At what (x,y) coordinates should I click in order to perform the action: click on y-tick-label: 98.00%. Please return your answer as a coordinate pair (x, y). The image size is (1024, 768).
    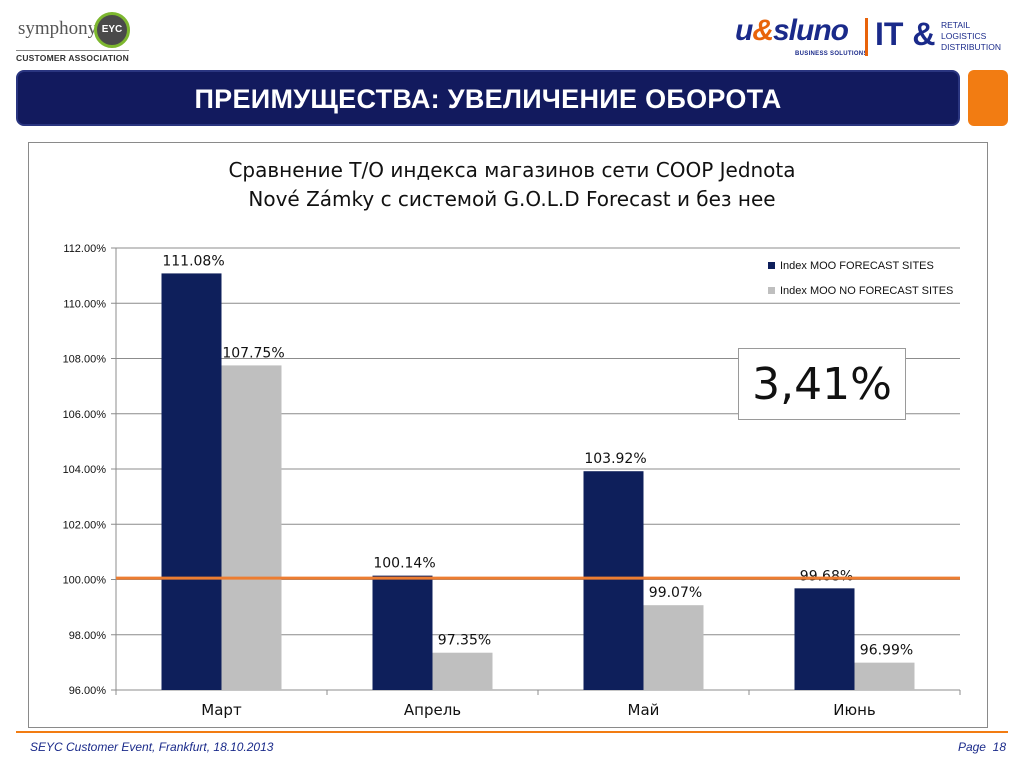
    Looking at the image, I should click on (88, 636).